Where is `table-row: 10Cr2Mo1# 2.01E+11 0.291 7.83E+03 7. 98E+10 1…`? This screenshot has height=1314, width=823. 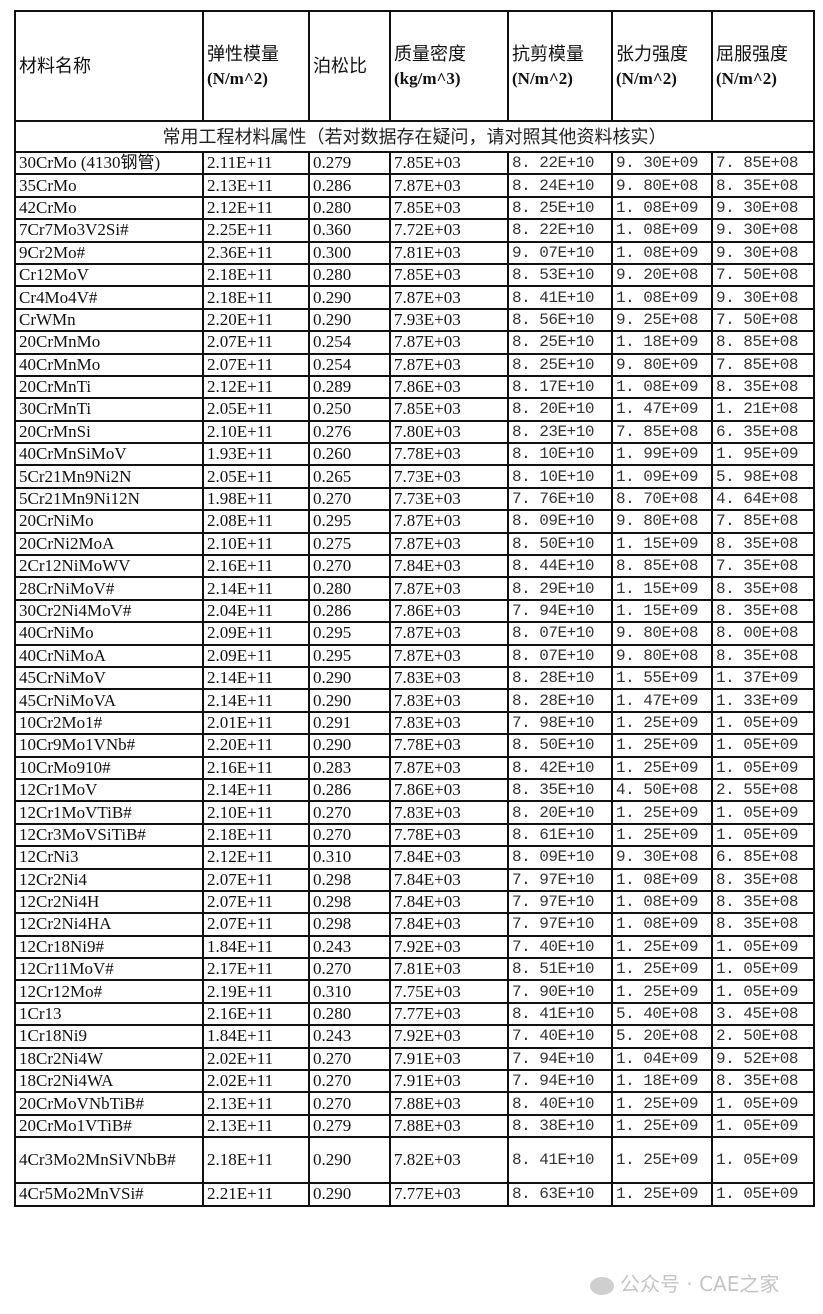 table-row: 10Cr2Mo1# 2.01E+11 0.291 7.83E+03 7. 98E+10 1… is located at coordinates (414, 723).